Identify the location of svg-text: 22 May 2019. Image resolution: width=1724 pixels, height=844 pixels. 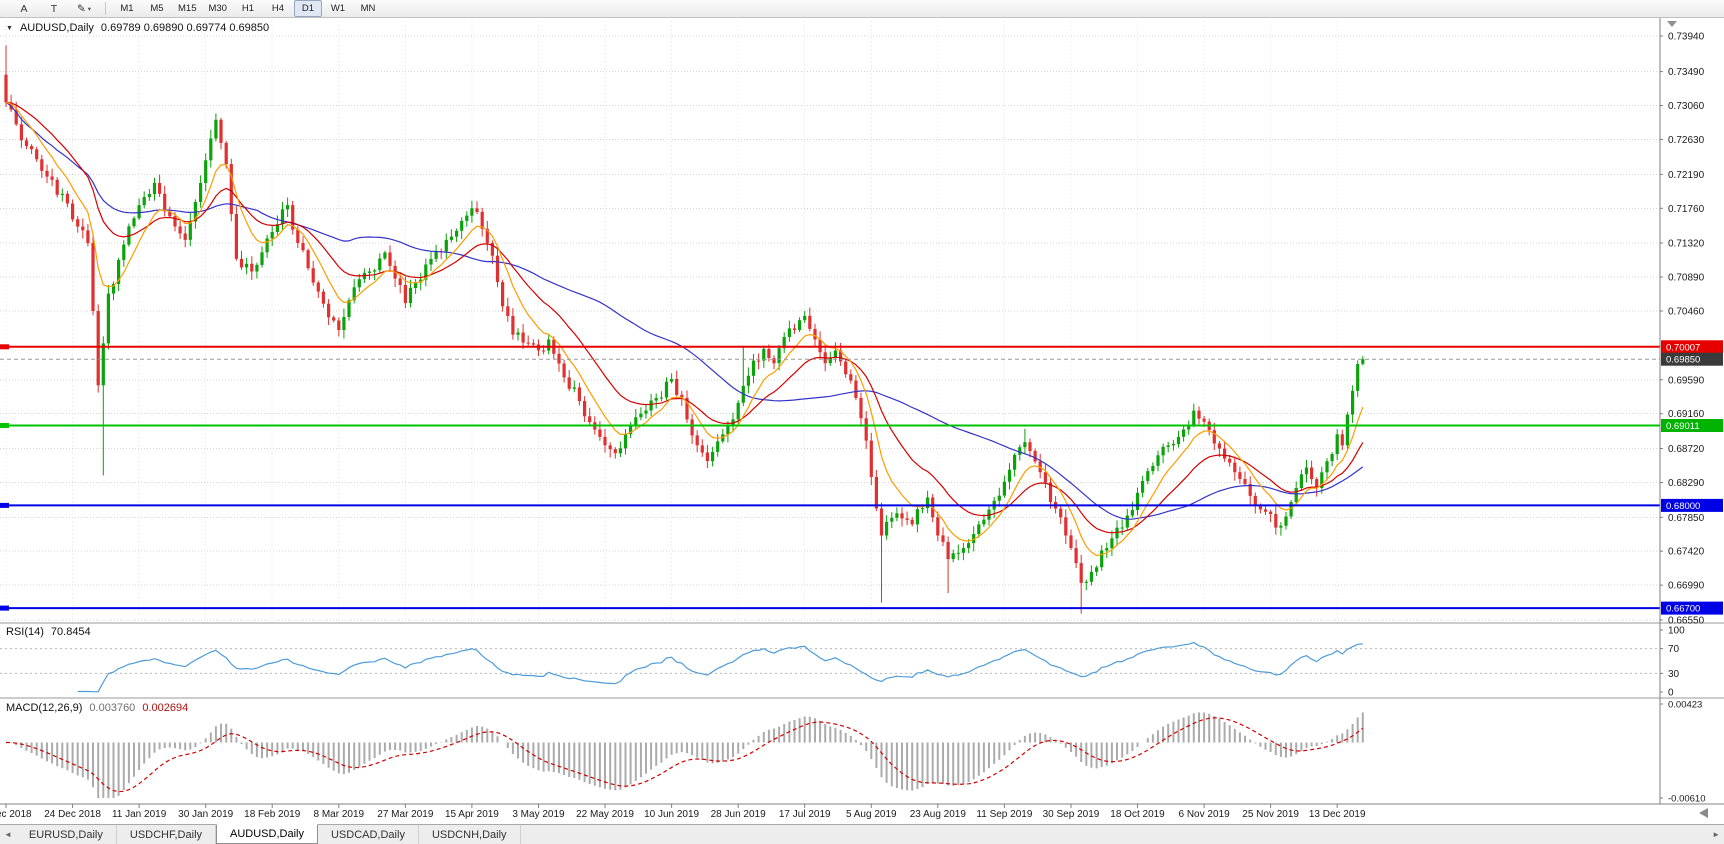
(605, 814).